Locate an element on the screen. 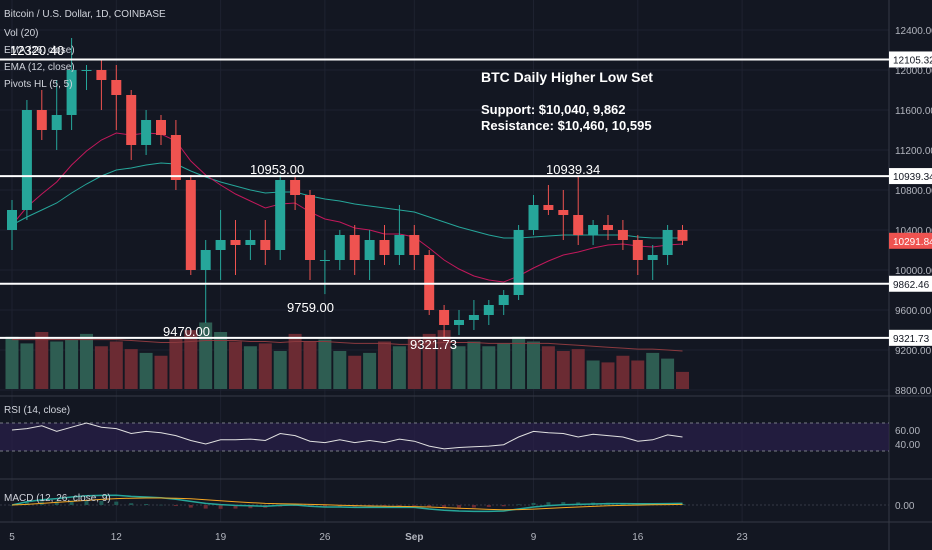 The height and width of the screenshot is (550, 932). rsi-line is located at coordinates (347, 436).